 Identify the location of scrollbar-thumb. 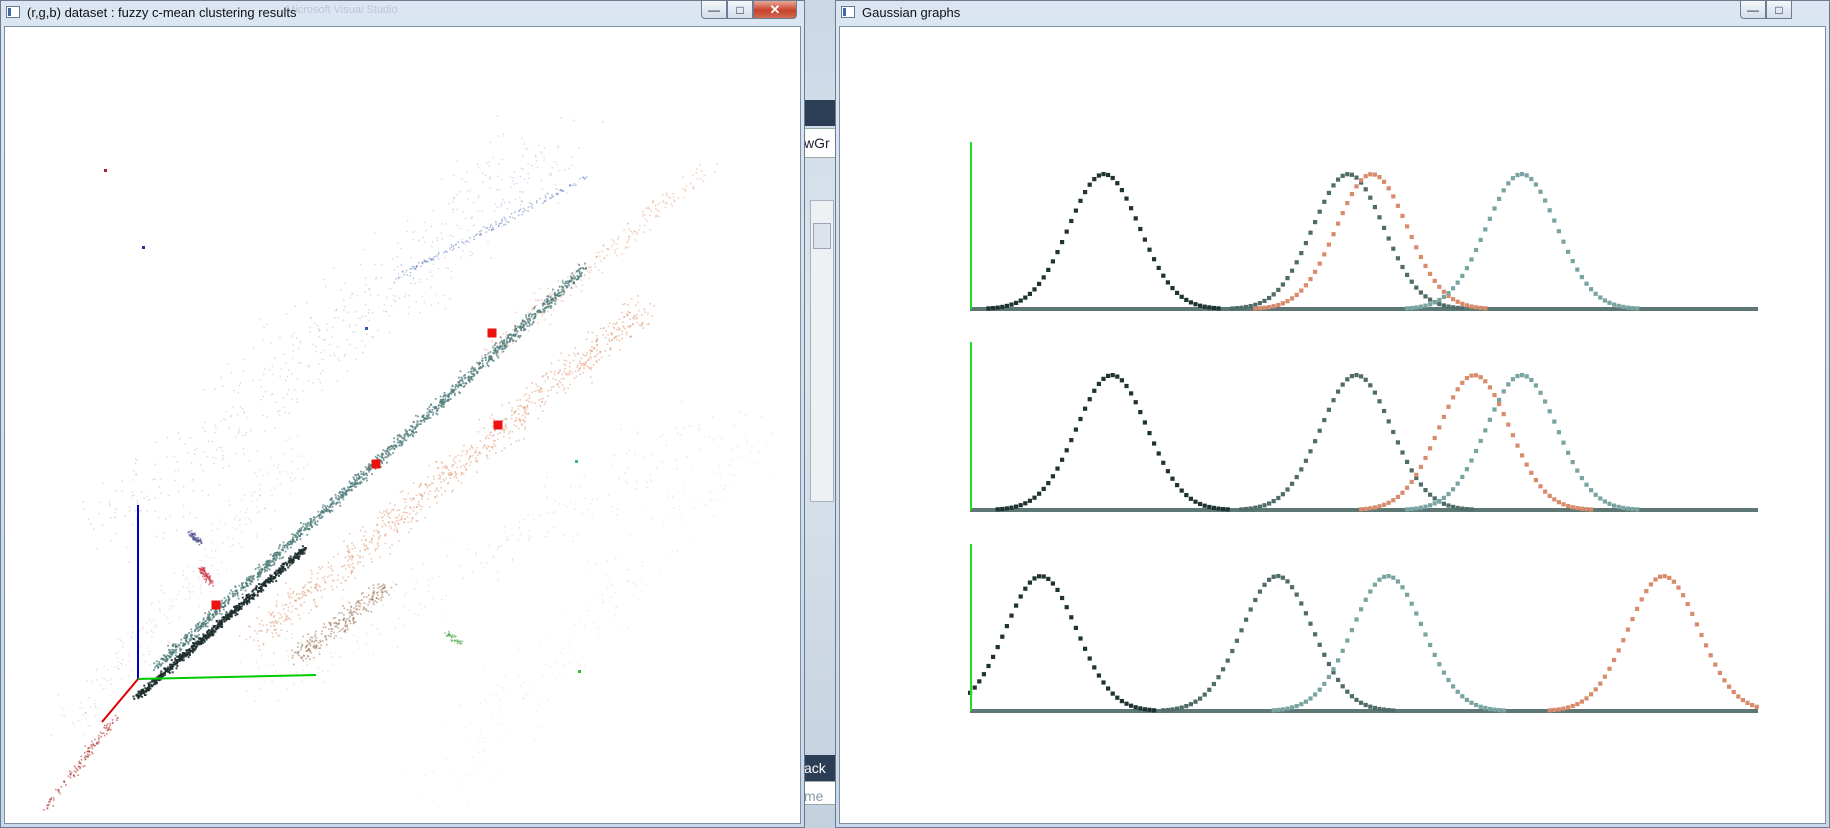
(822, 236).